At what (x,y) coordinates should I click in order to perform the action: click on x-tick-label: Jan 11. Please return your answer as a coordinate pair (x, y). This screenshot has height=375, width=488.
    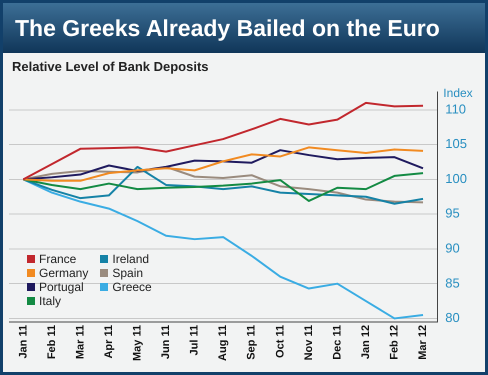
    Looking at the image, I should click on (23, 341).